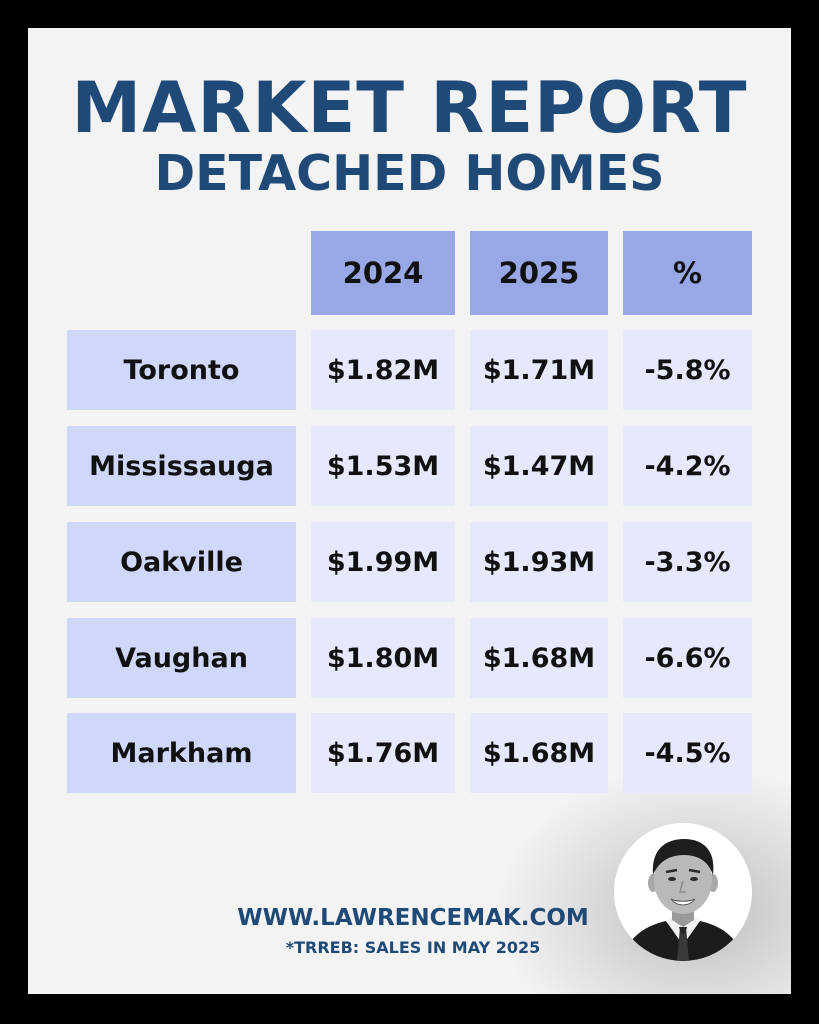  What do you see at coordinates (413, 918) in the screenshot?
I see `website-link: WWW.LAWRENCEMAK.COM` at bounding box center [413, 918].